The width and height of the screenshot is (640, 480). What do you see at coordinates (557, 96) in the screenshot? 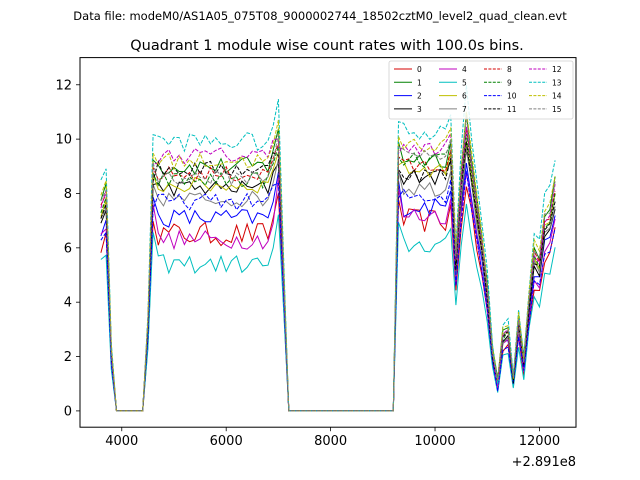
I see `legend-label-14: 14` at bounding box center [557, 96].